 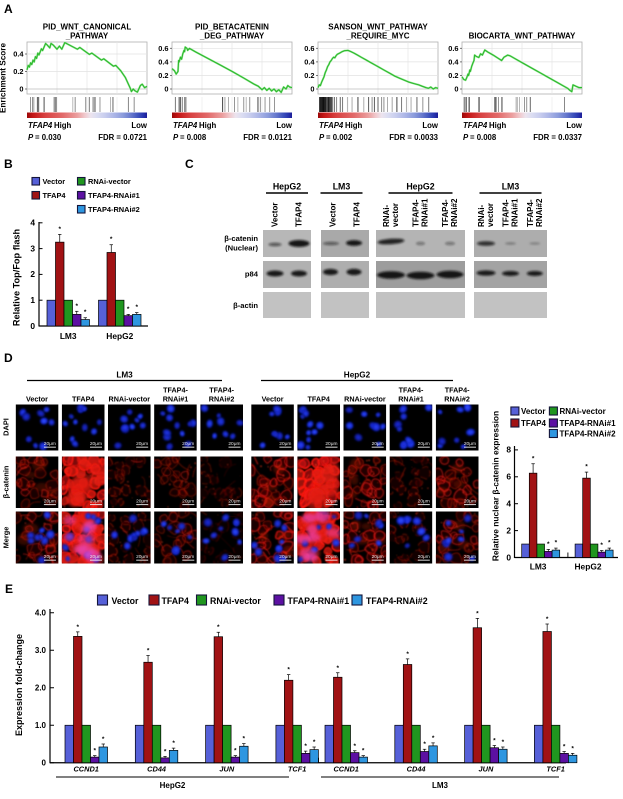 What do you see at coordinates (32, 300) in the screenshot?
I see `svg-text: 1` at bounding box center [32, 300].